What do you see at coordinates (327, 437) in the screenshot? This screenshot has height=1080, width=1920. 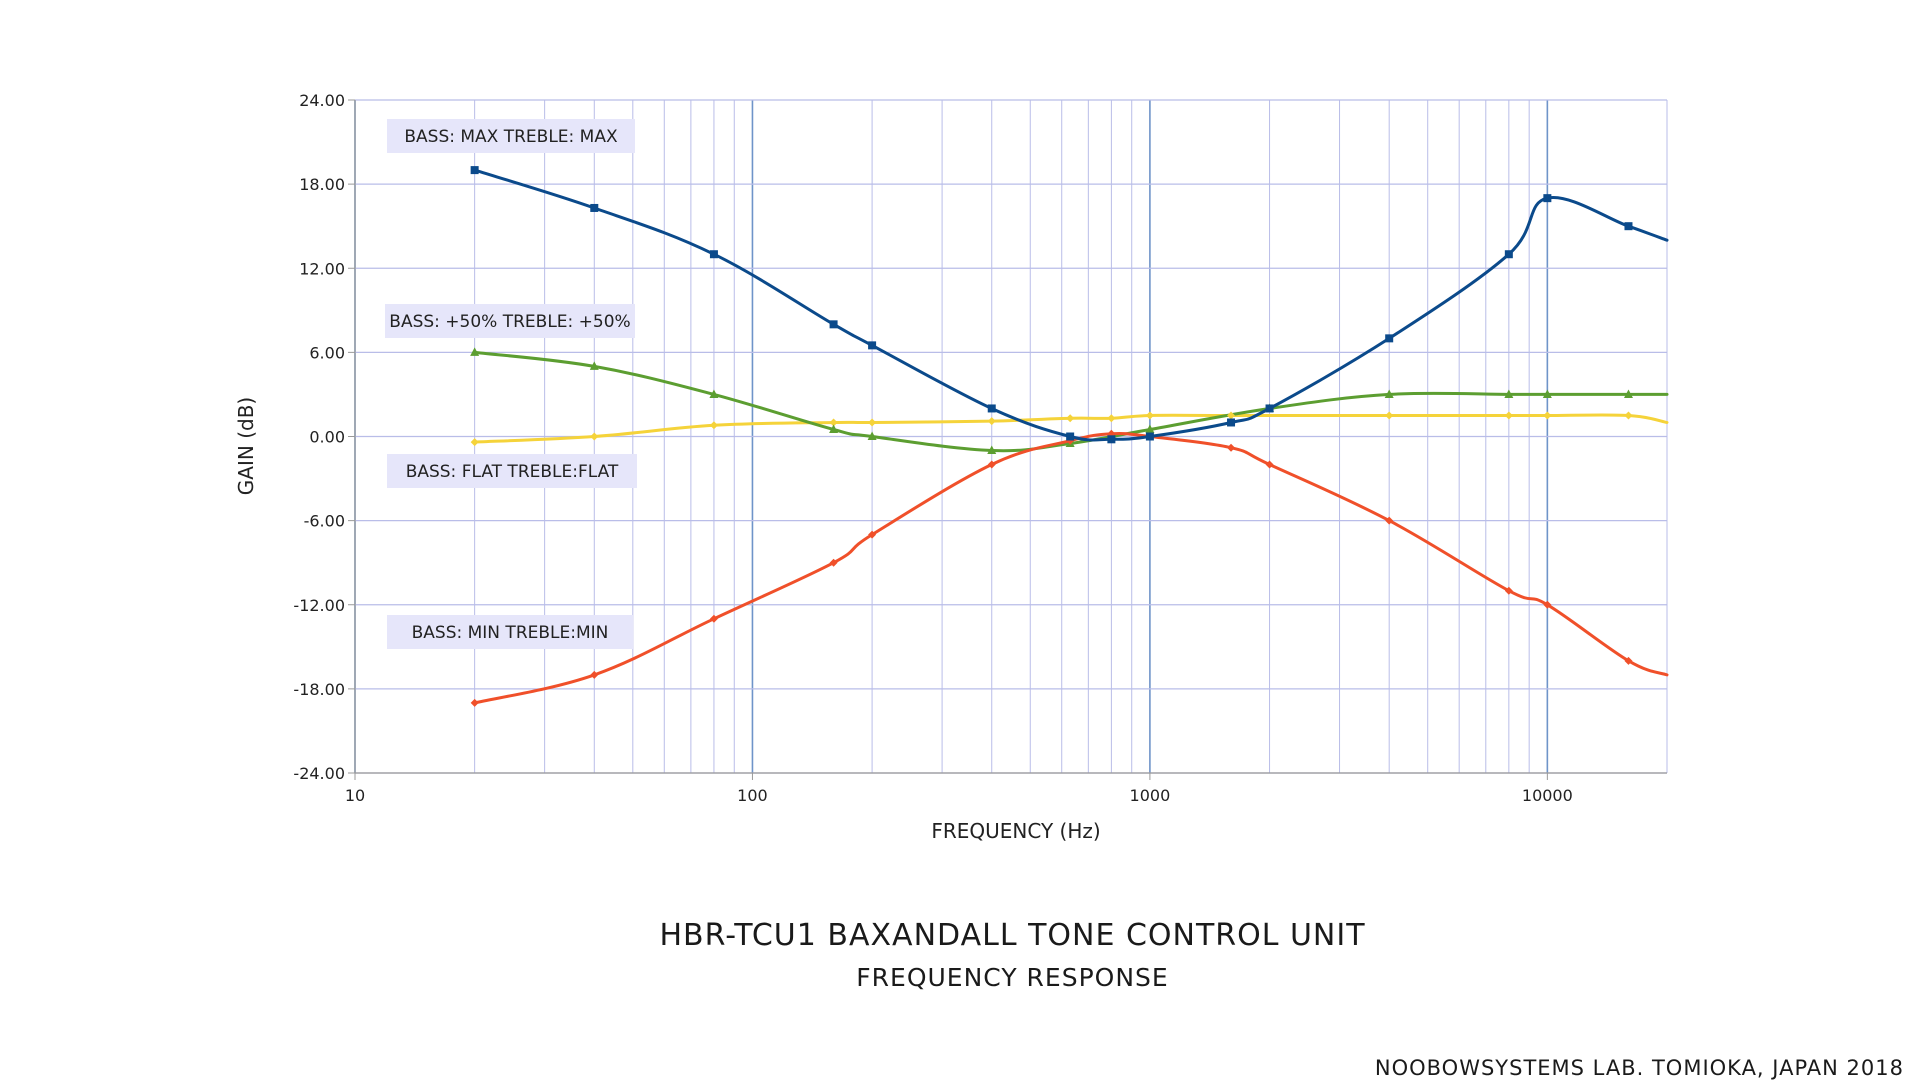 I see `y-tick-label: 0.00` at bounding box center [327, 437].